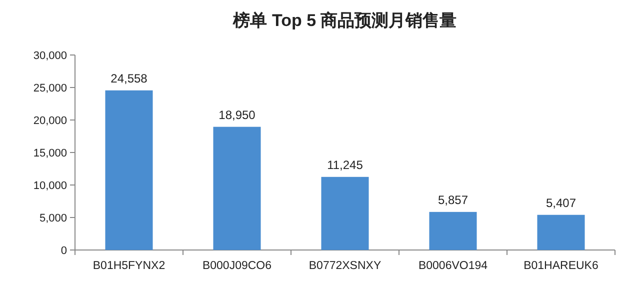 This screenshot has width=640, height=284. What do you see at coordinates (345, 266) in the screenshot?
I see `x-tick-label: B0772XSNXY` at bounding box center [345, 266].